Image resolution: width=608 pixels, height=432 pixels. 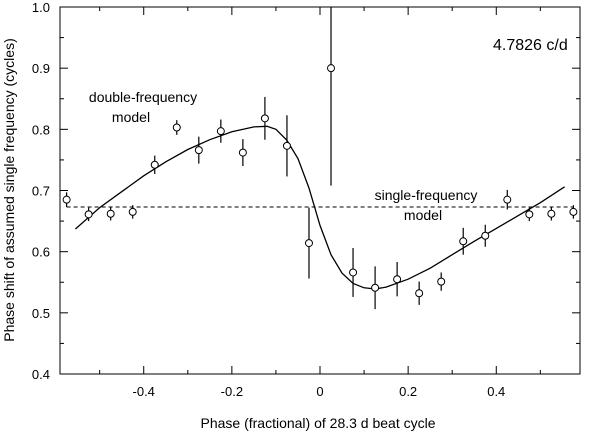 I want to click on y-tick-label: 0.6, so click(x=41, y=252).